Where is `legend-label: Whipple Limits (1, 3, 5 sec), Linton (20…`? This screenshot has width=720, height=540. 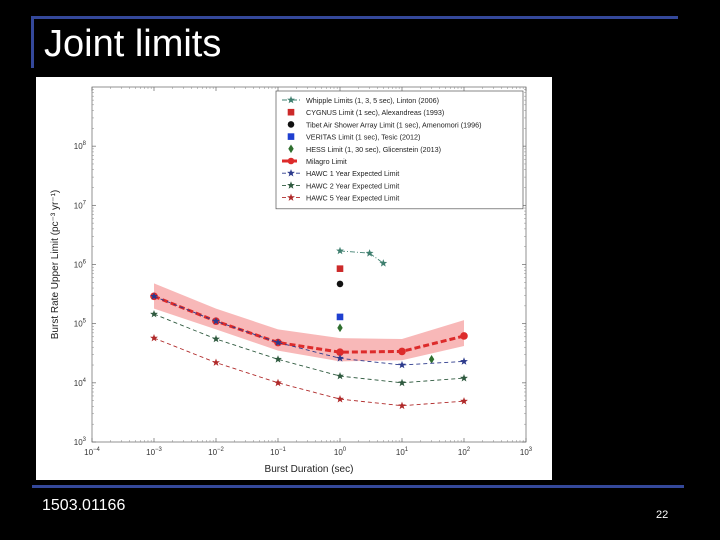
legend-label: Whipple Limits (1, 3, 5 sec), Linton (20… is located at coordinates (372, 100).